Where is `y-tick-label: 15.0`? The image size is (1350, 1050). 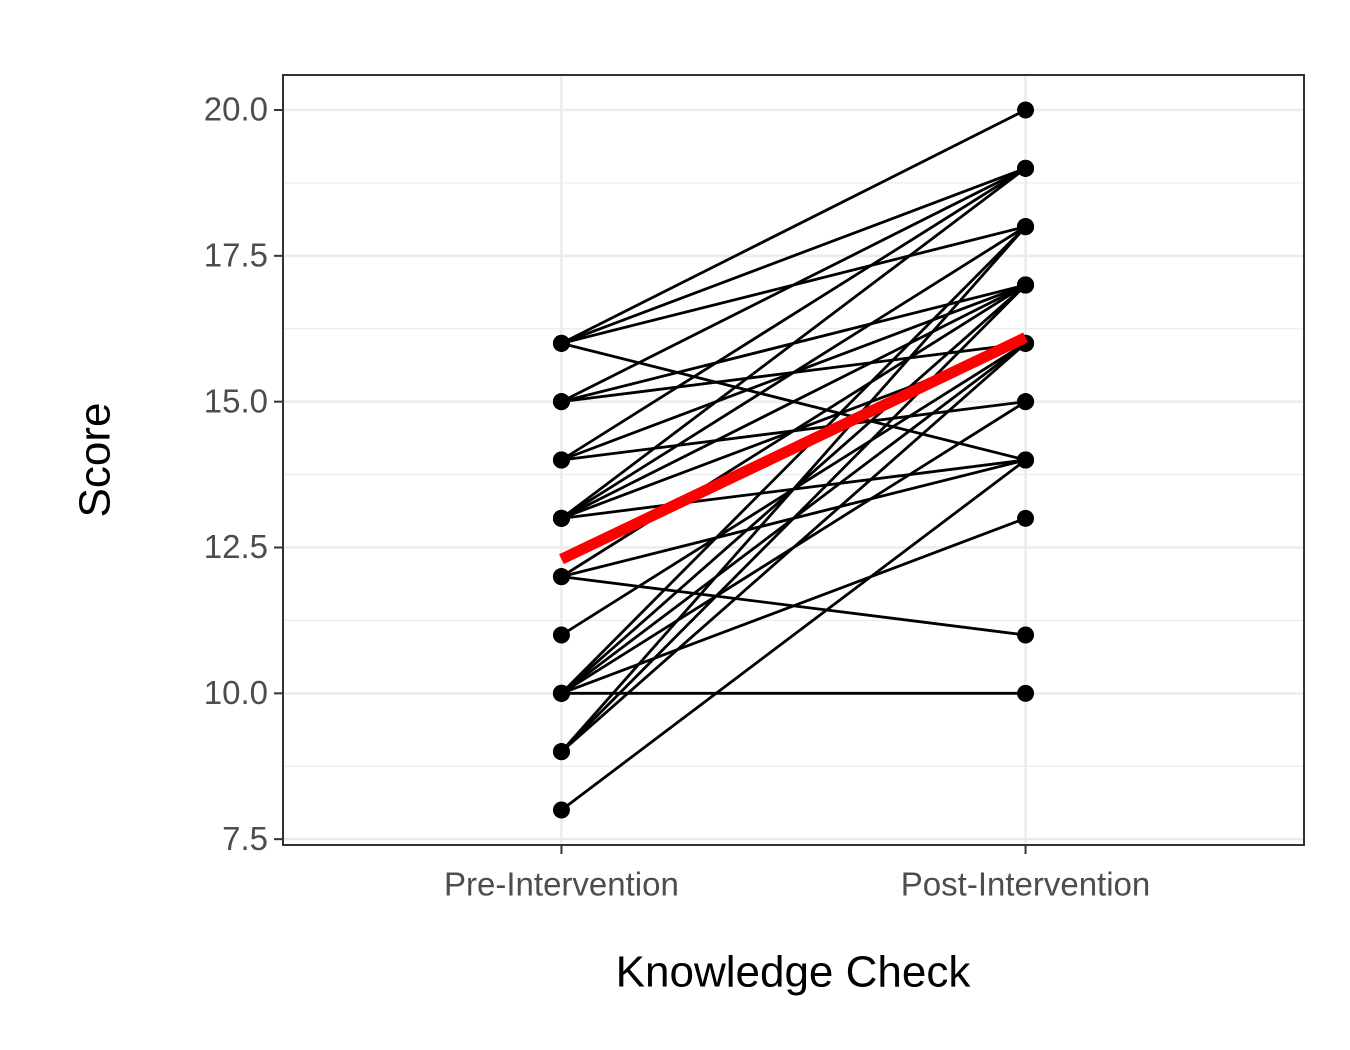 y-tick-label: 15.0 is located at coordinates (236, 400).